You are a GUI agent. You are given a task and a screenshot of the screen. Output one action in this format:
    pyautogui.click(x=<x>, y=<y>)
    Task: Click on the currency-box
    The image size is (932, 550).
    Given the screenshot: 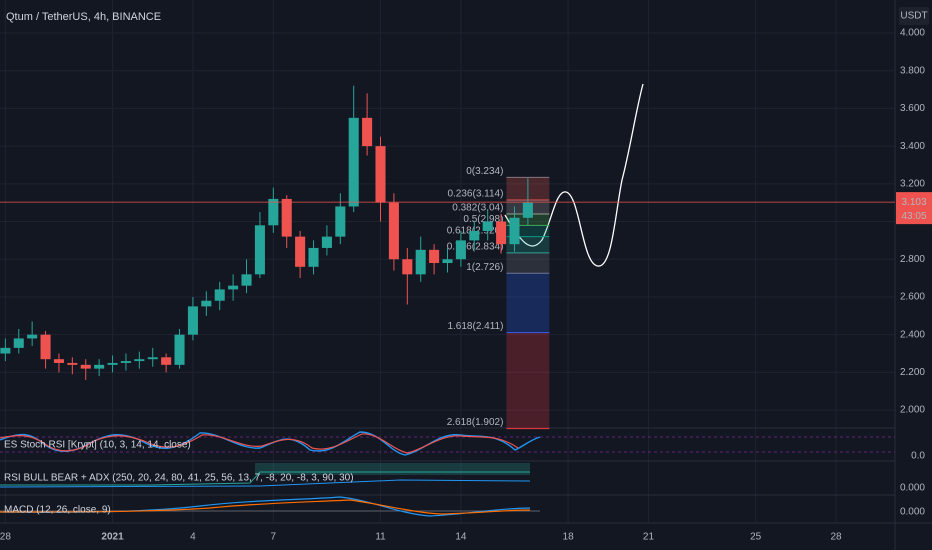 What is the action you would take?
    pyautogui.click(x=914, y=16)
    